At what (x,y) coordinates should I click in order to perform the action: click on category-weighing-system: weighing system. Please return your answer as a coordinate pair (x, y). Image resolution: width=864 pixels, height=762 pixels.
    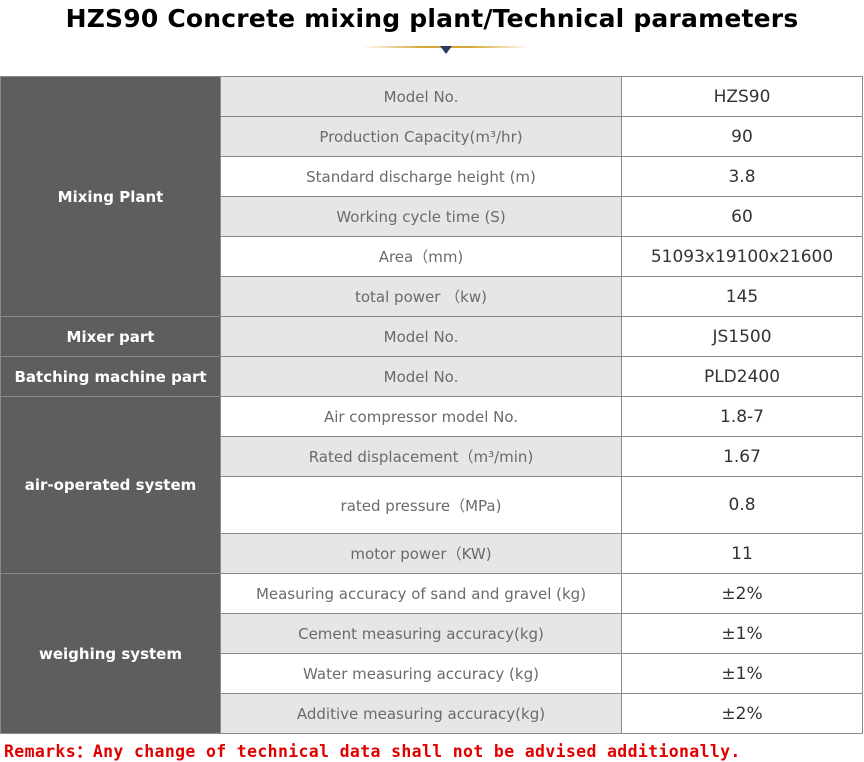
    Looking at the image, I should click on (110, 653).